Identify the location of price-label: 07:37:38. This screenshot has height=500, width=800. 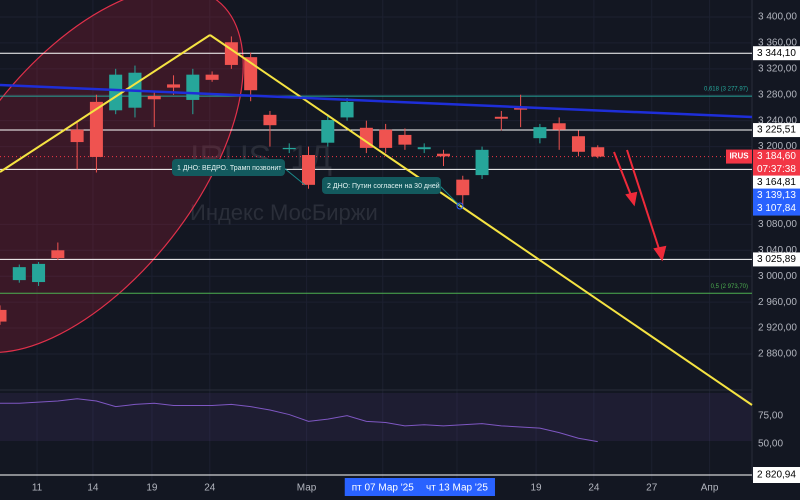
(776, 169).